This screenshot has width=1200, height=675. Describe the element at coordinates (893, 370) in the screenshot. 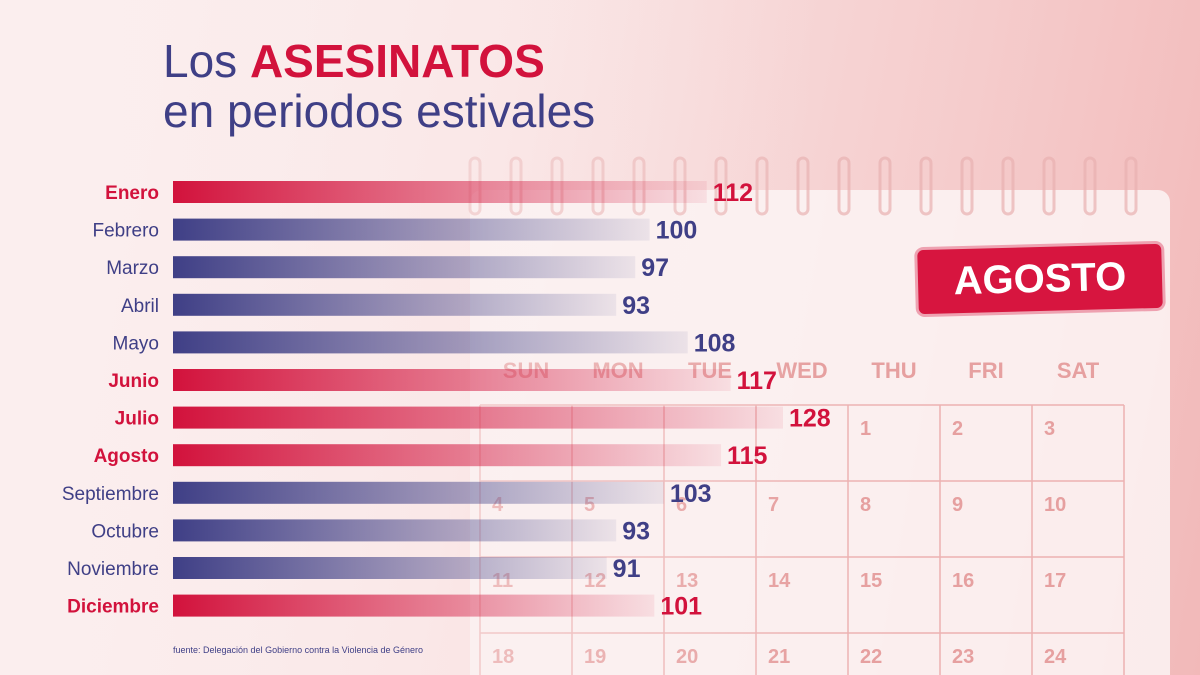

I see `calendar-weekday: THU` at that location.